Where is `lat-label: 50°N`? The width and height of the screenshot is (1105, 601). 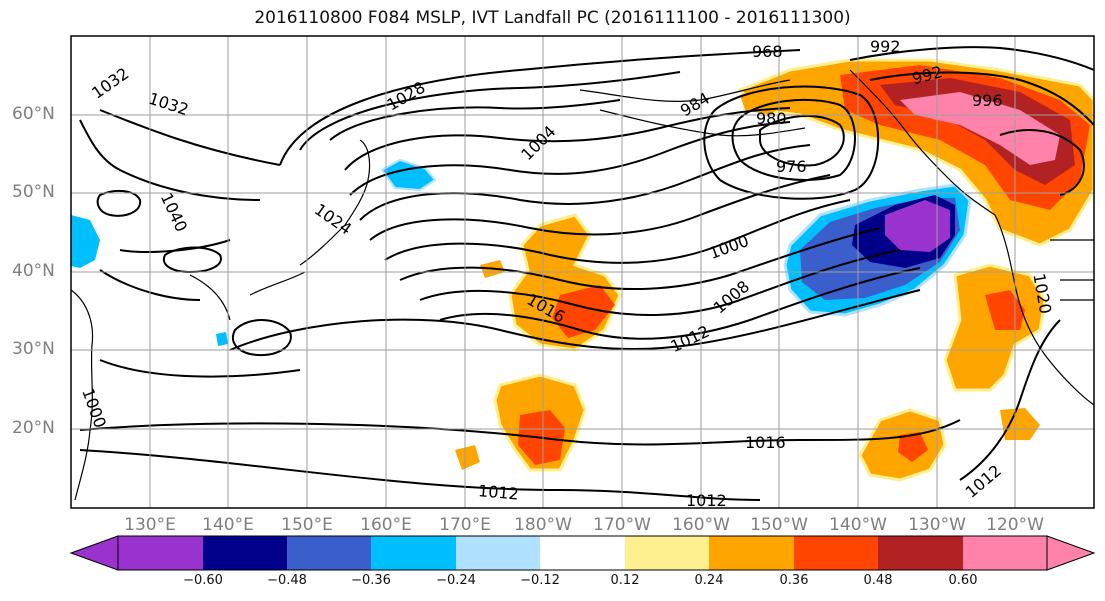
lat-label: 50°N is located at coordinates (33, 192).